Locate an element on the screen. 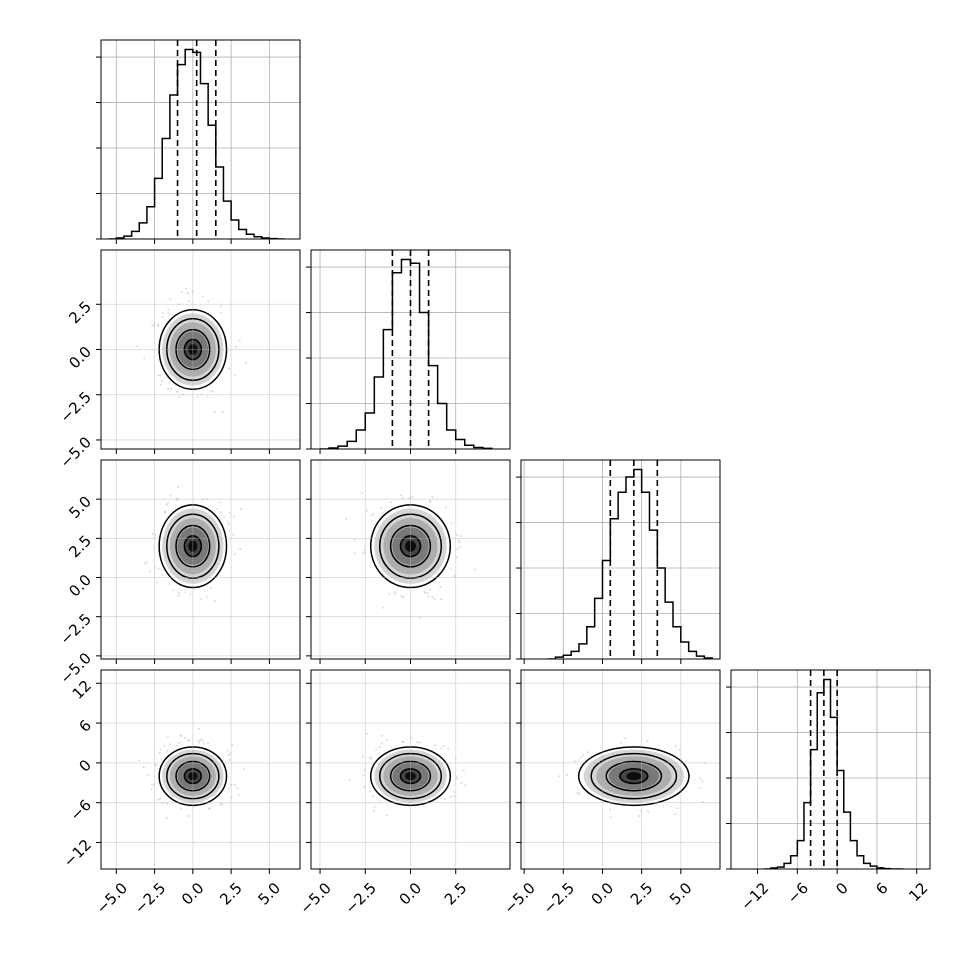 The height and width of the screenshot is (970, 970). y-tick-label: 0.0 is located at coordinates (80, 358).